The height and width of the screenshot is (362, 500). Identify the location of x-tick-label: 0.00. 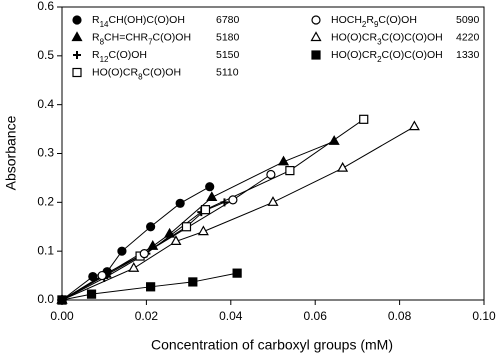
(62, 316).